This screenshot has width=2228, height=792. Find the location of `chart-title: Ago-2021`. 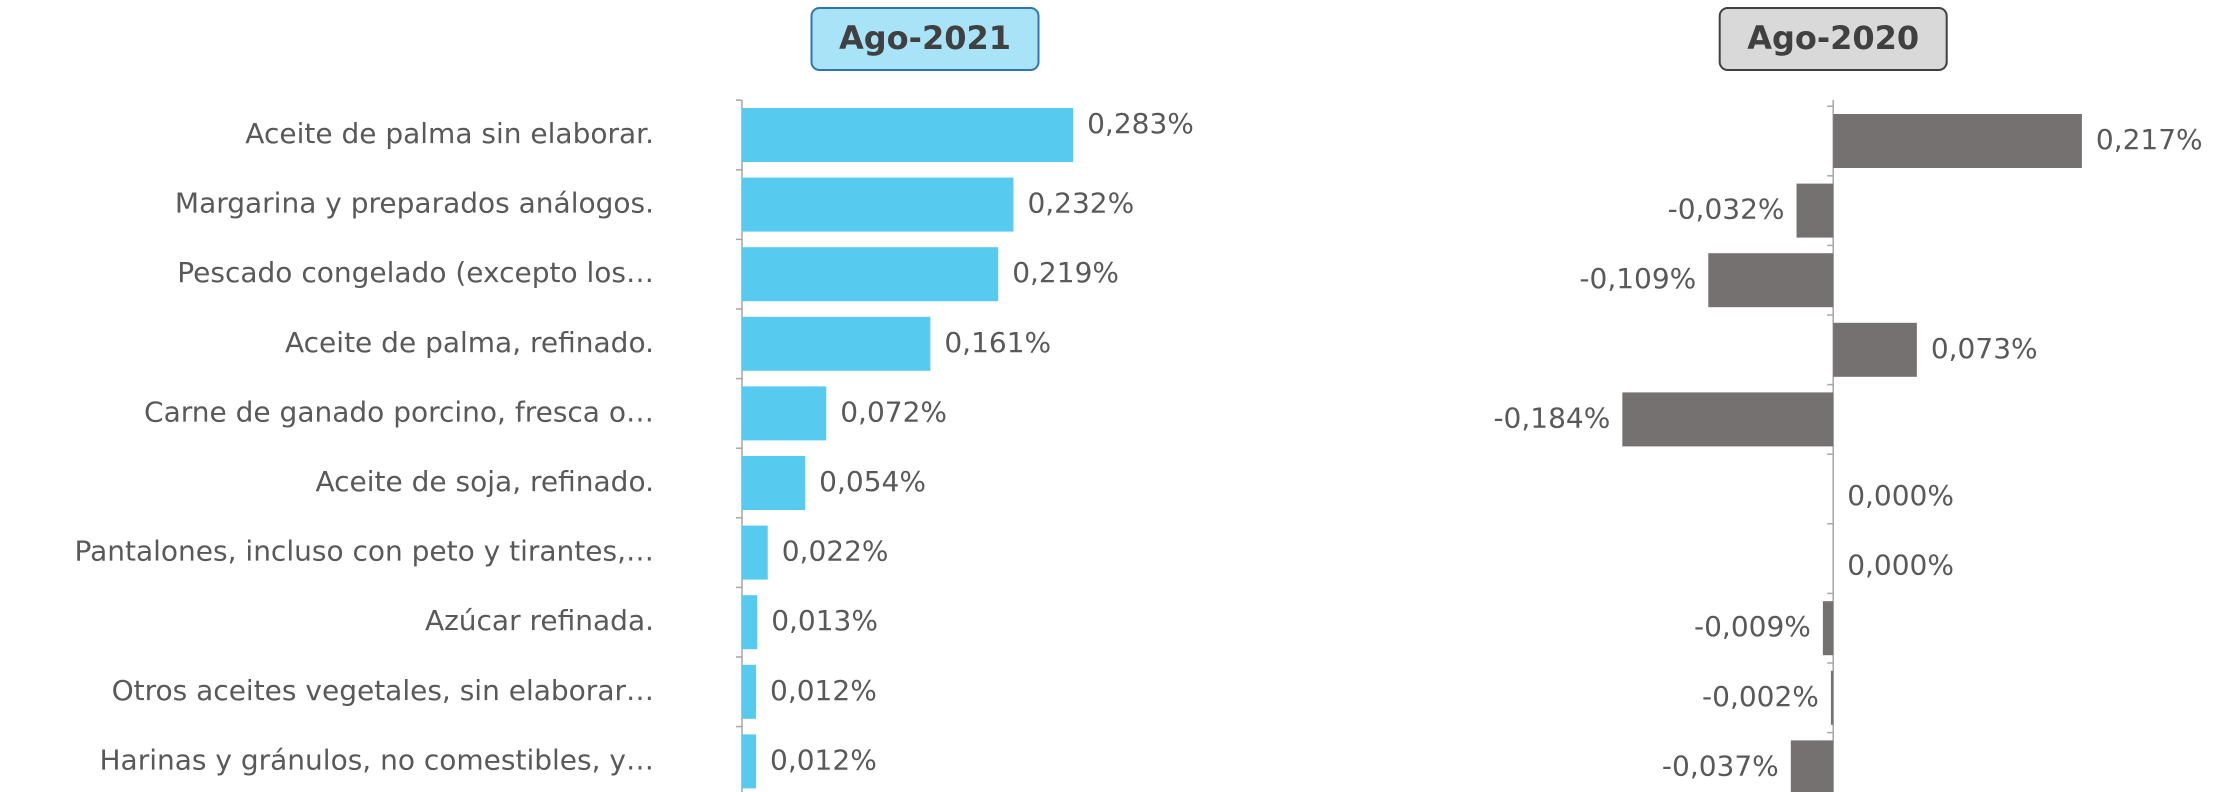

chart-title: Ago-2021 is located at coordinates (925, 38).